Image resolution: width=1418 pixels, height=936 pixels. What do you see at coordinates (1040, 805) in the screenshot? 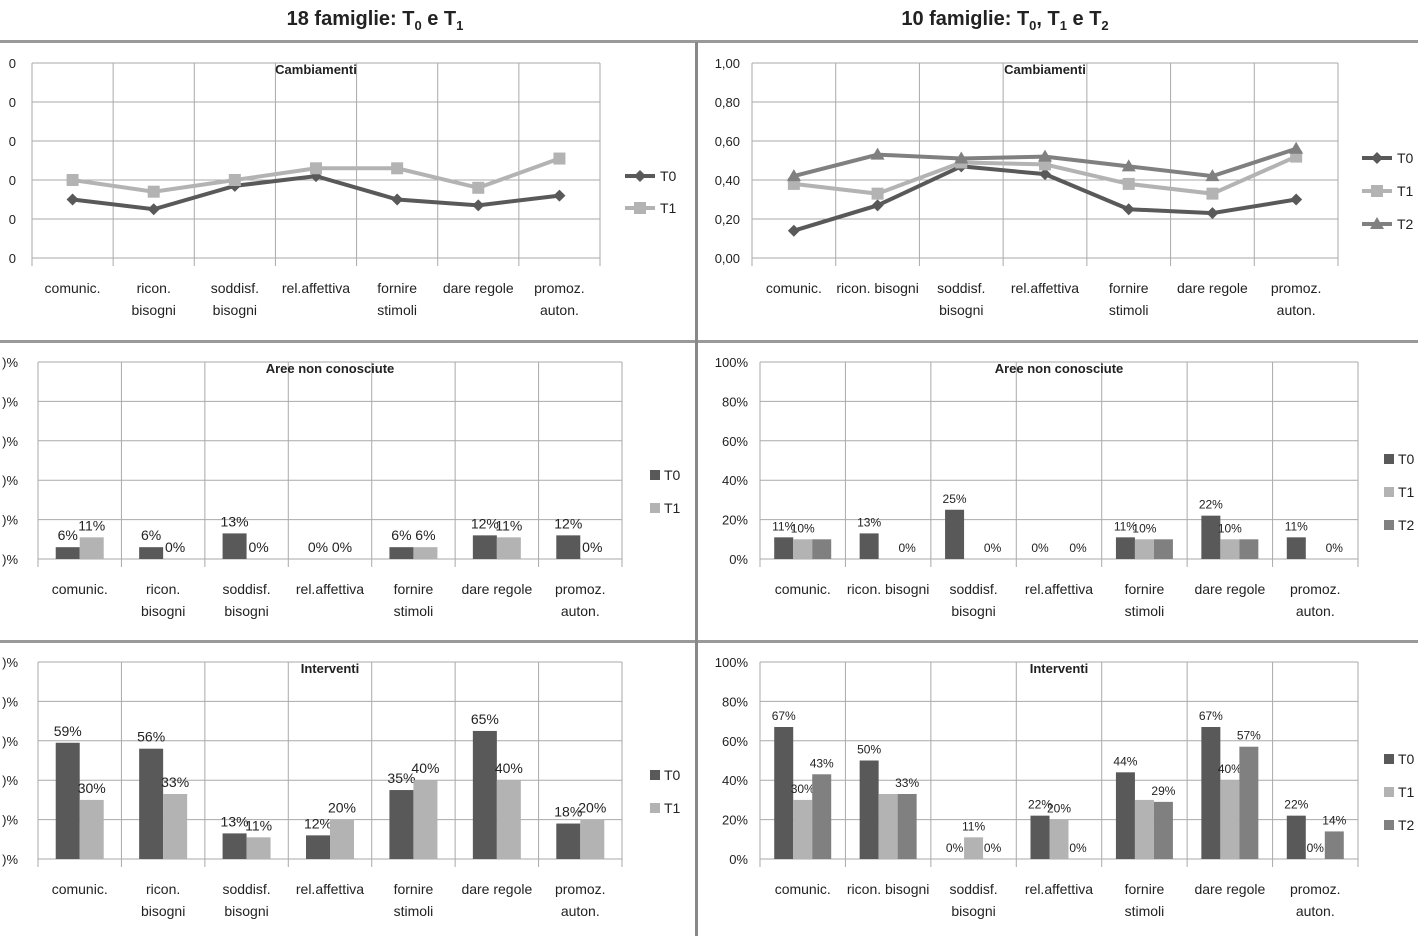
I see `interventi-right-data-label-T0: 22%` at bounding box center [1040, 805].